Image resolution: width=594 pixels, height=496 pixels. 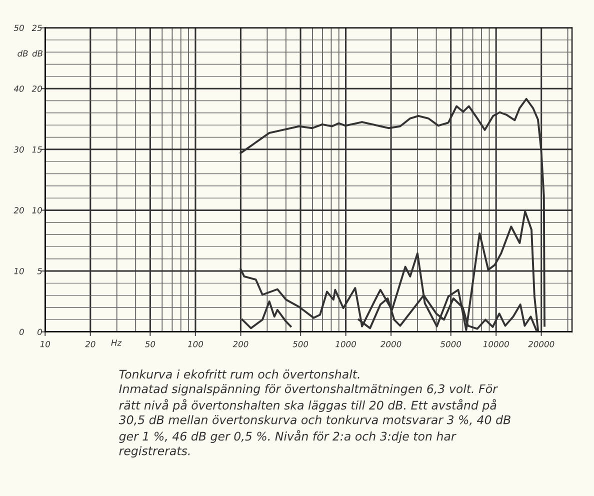 What do you see at coordinates (19, 149) in the screenshot?
I see `y-tick-label: 30` at bounding box center [19, 149].